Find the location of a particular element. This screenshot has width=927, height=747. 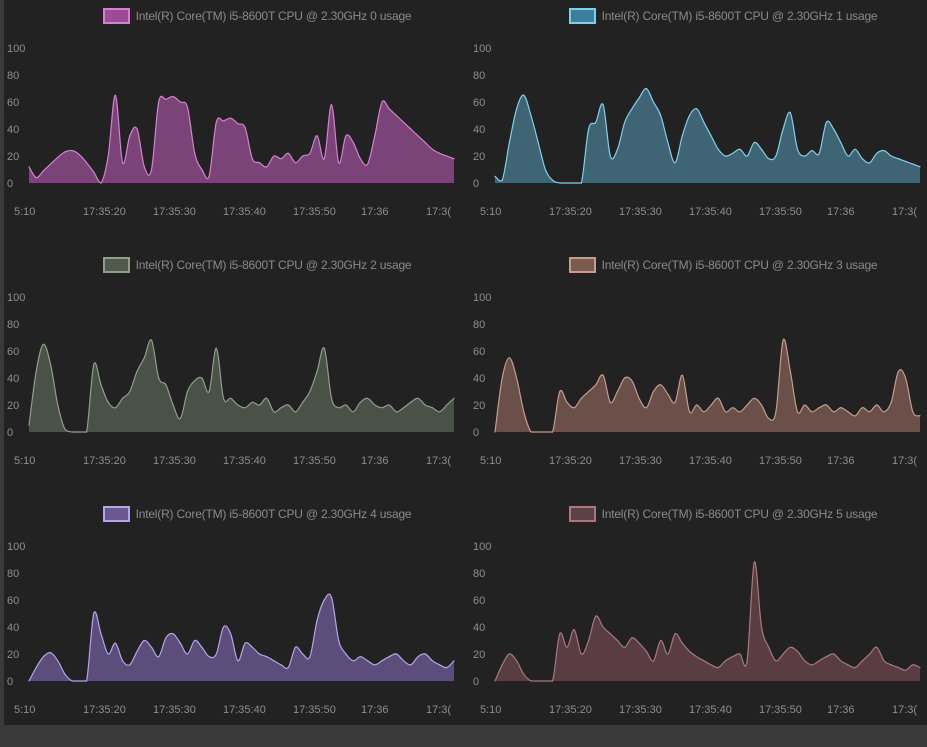

series-area is located at coordinates (241, 385).